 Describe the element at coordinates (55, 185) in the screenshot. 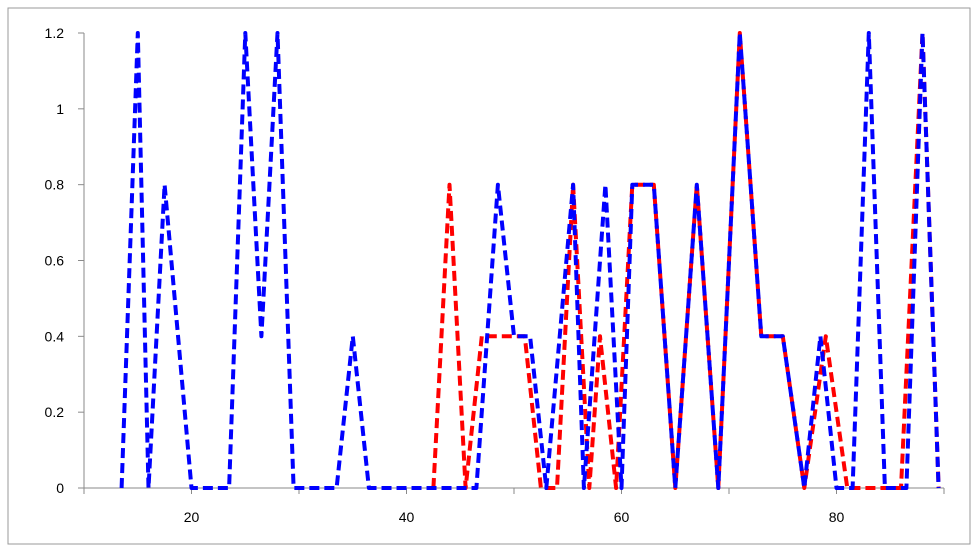

I see `y-tick-label: 0.8` at that location.